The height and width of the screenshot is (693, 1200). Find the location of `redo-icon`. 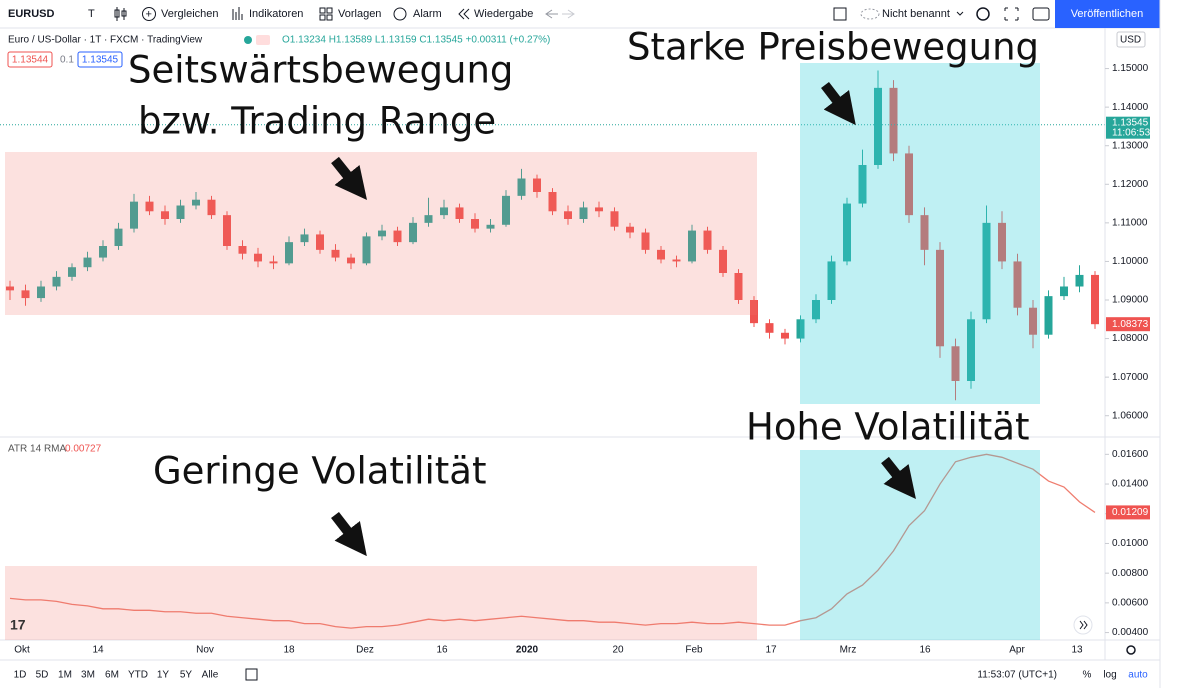

redo-icon is located at coordinates (568, 14).